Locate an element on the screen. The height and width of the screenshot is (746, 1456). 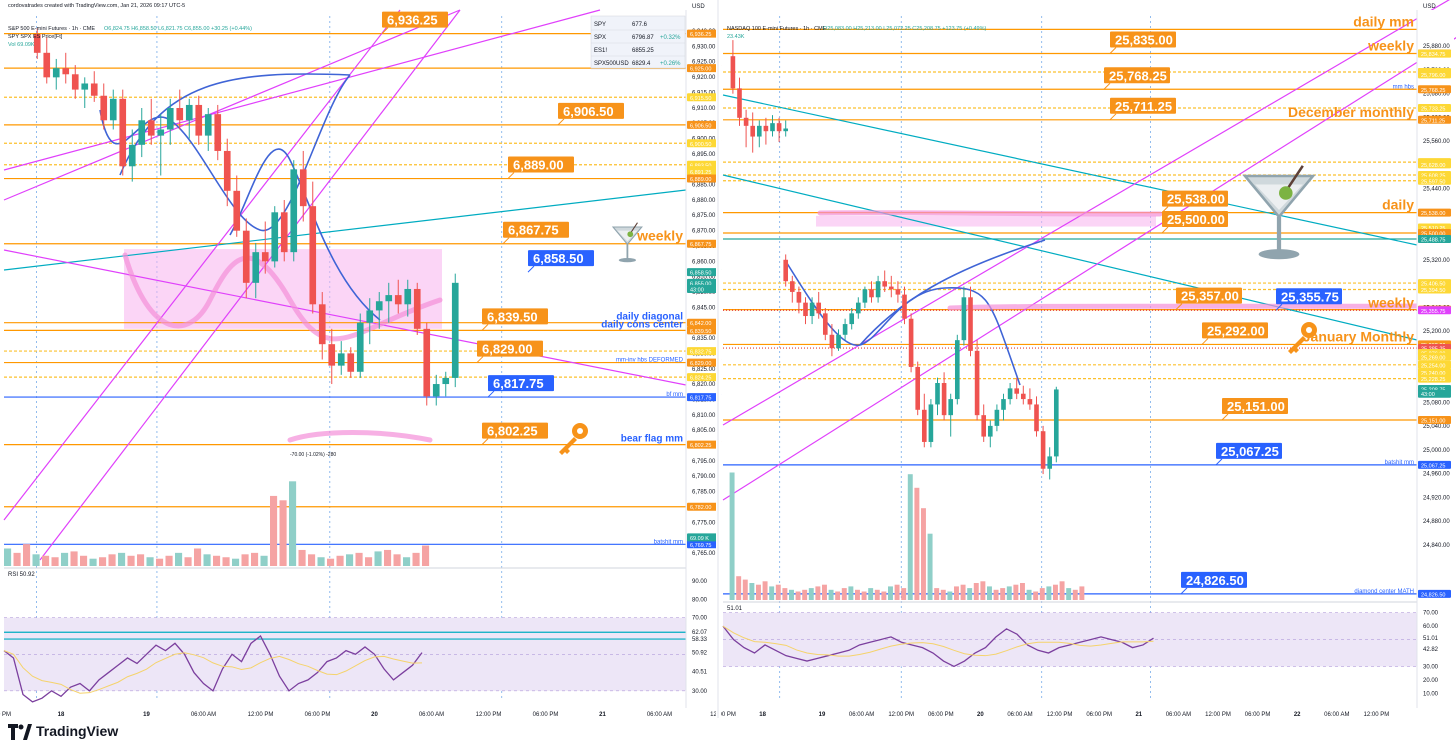
martini-olive is located at coordinates (1286, 193).